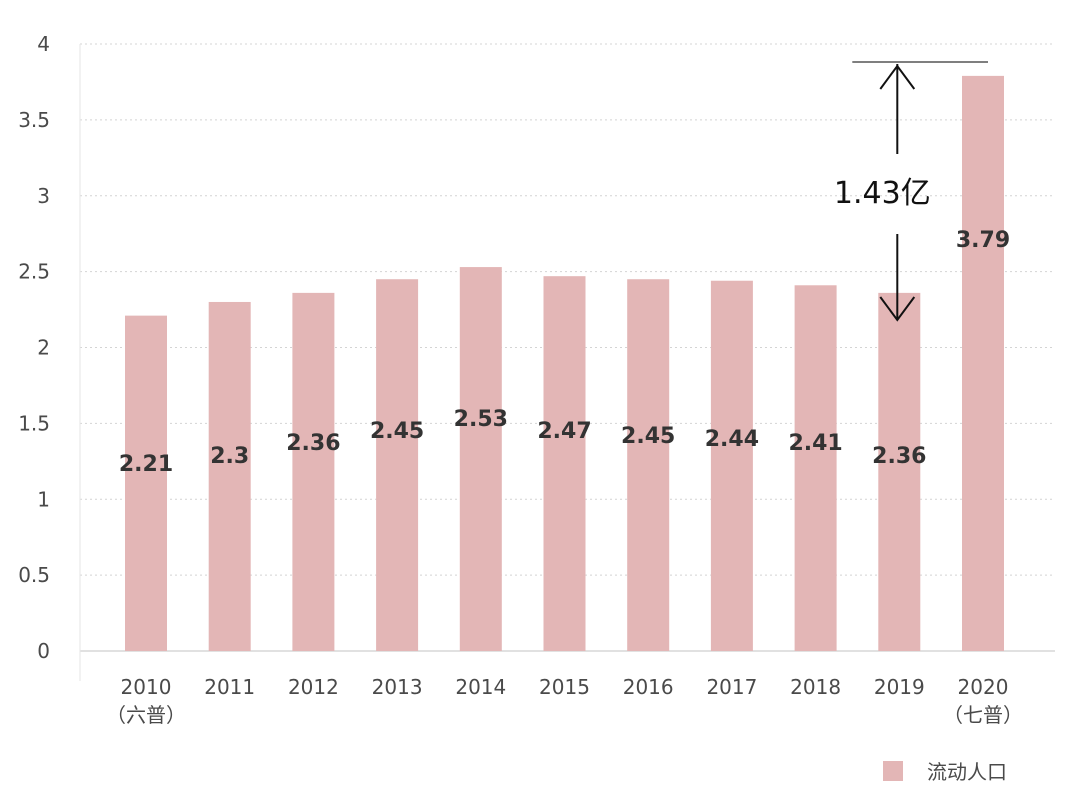 The height and width of the screenshot is (803, 1080). I want to click on x-tick-sublabel: （七普）, so click(983, 715).